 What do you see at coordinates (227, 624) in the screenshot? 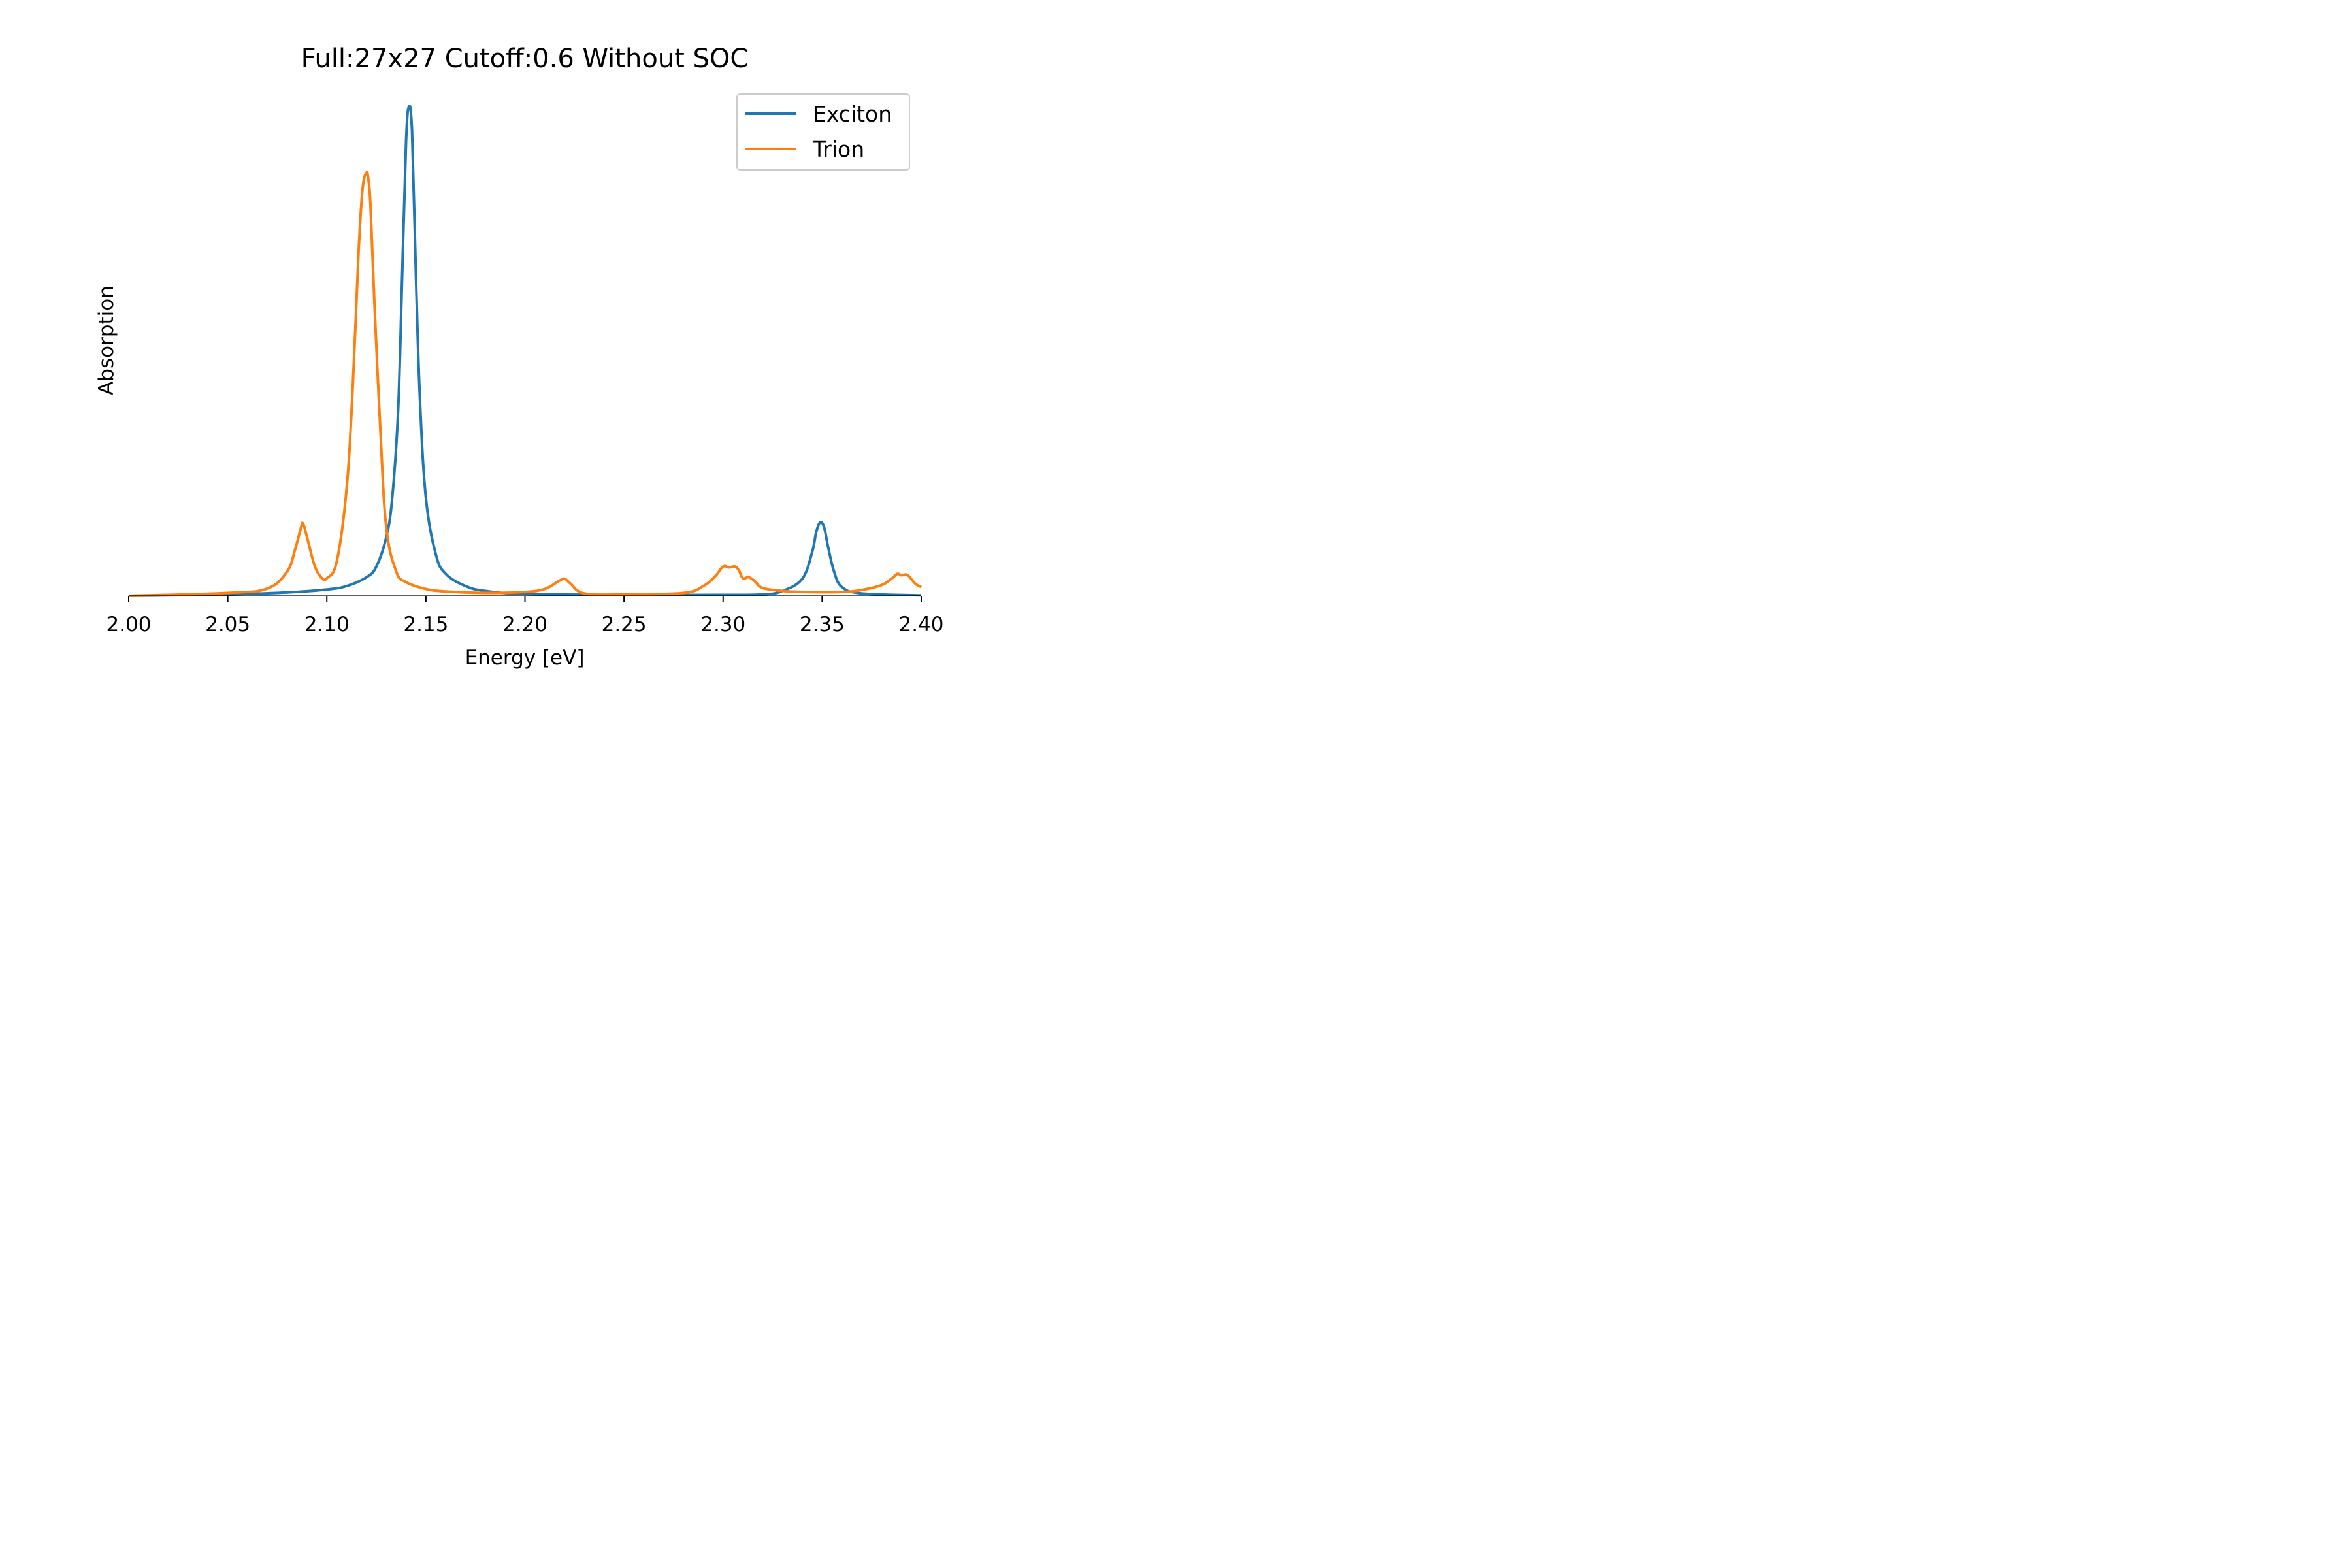
I see `x-tick-label: 2.05` at bounding box center [227, 624].